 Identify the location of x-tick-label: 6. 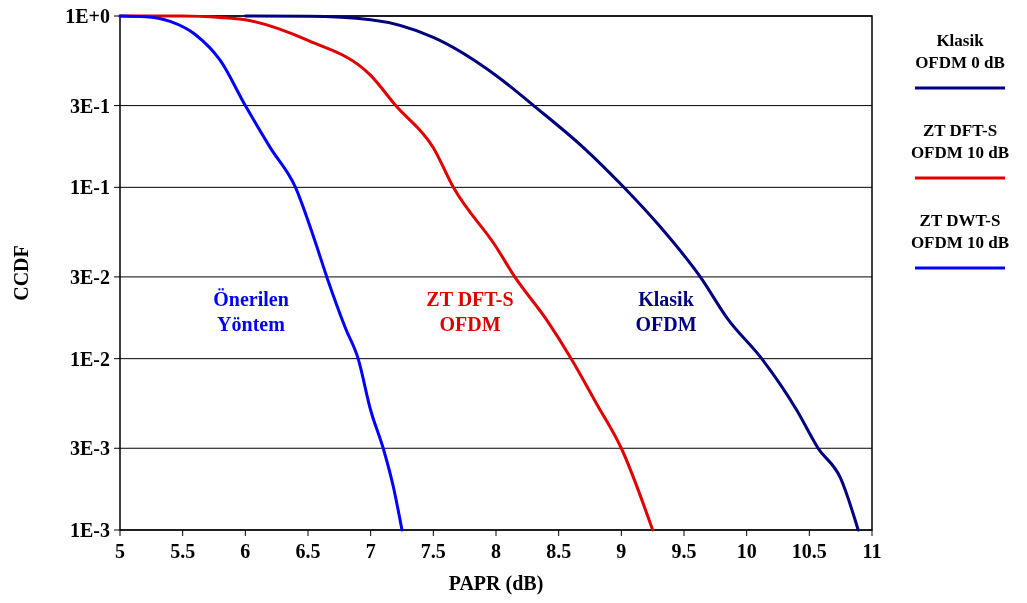
(245, 551).